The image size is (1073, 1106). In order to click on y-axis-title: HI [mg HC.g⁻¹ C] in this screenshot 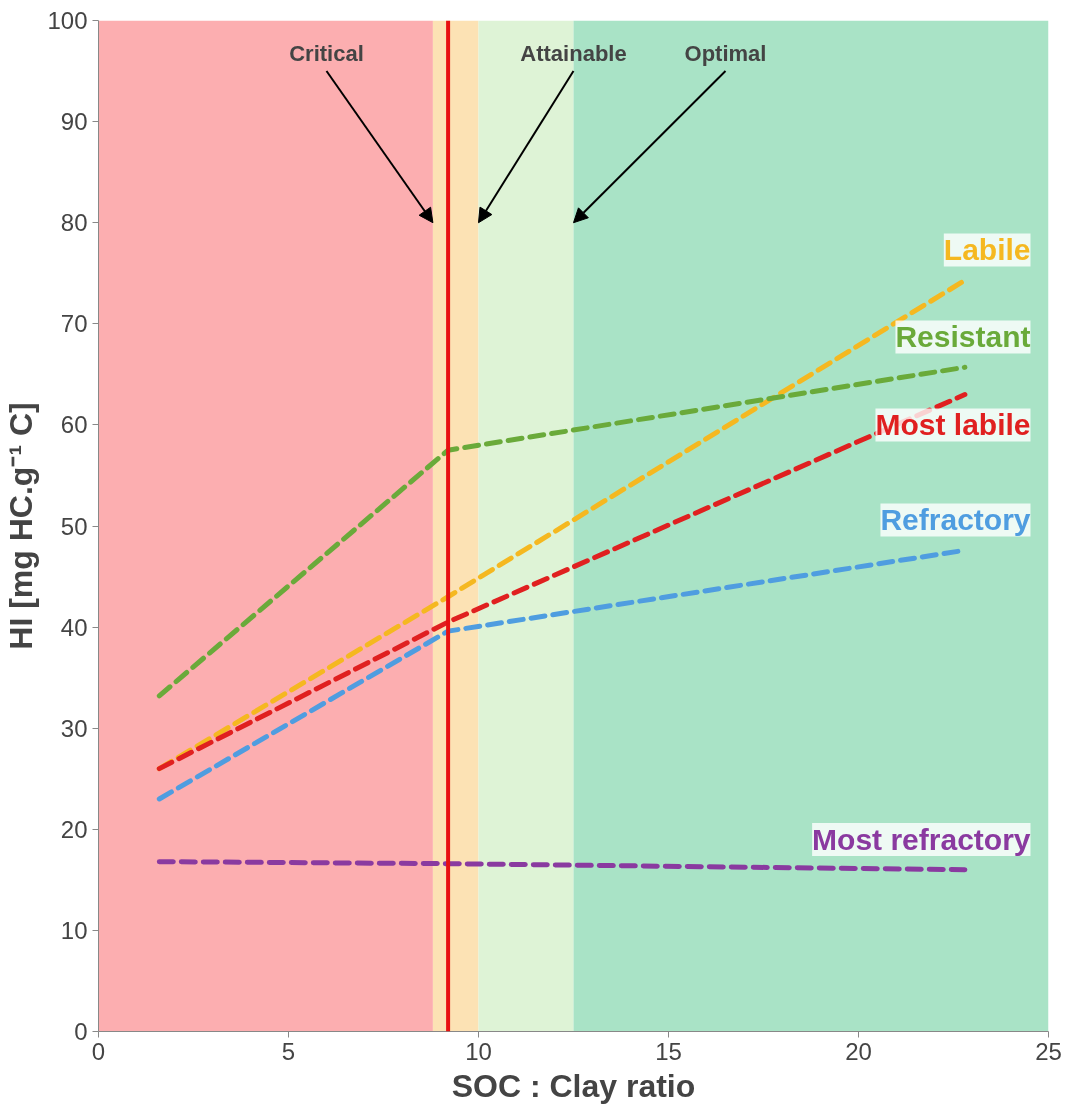, I will do `click(21, 526)`.